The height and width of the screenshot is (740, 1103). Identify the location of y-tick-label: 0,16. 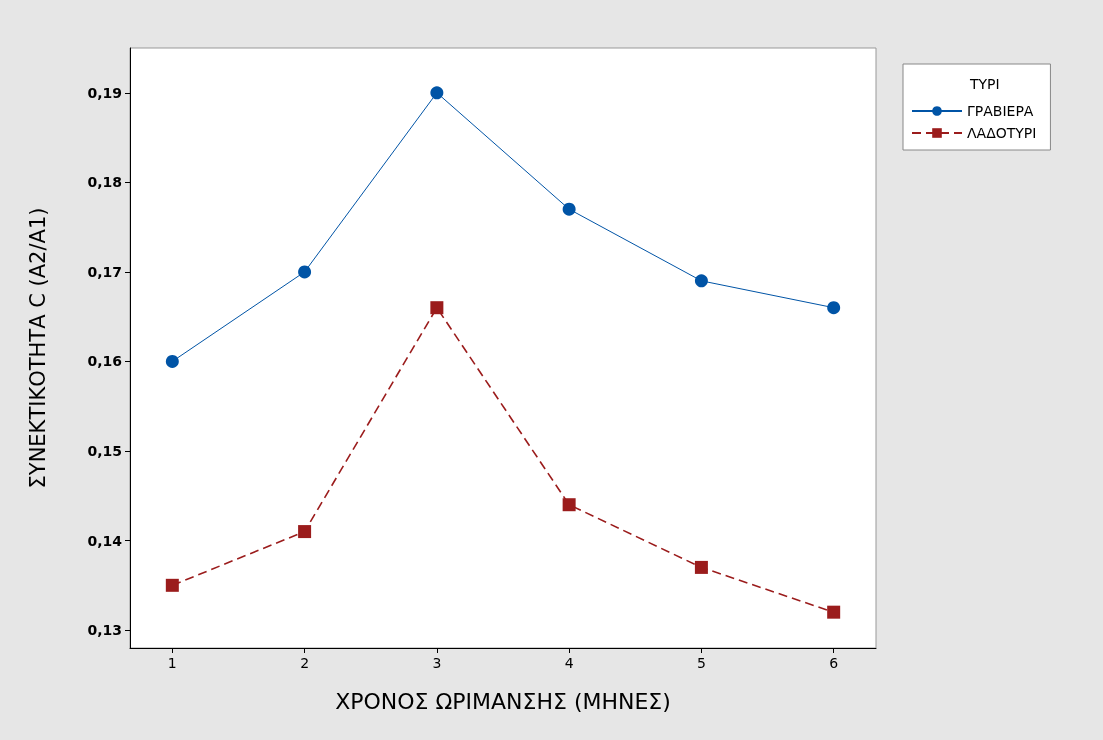
(104, 361).